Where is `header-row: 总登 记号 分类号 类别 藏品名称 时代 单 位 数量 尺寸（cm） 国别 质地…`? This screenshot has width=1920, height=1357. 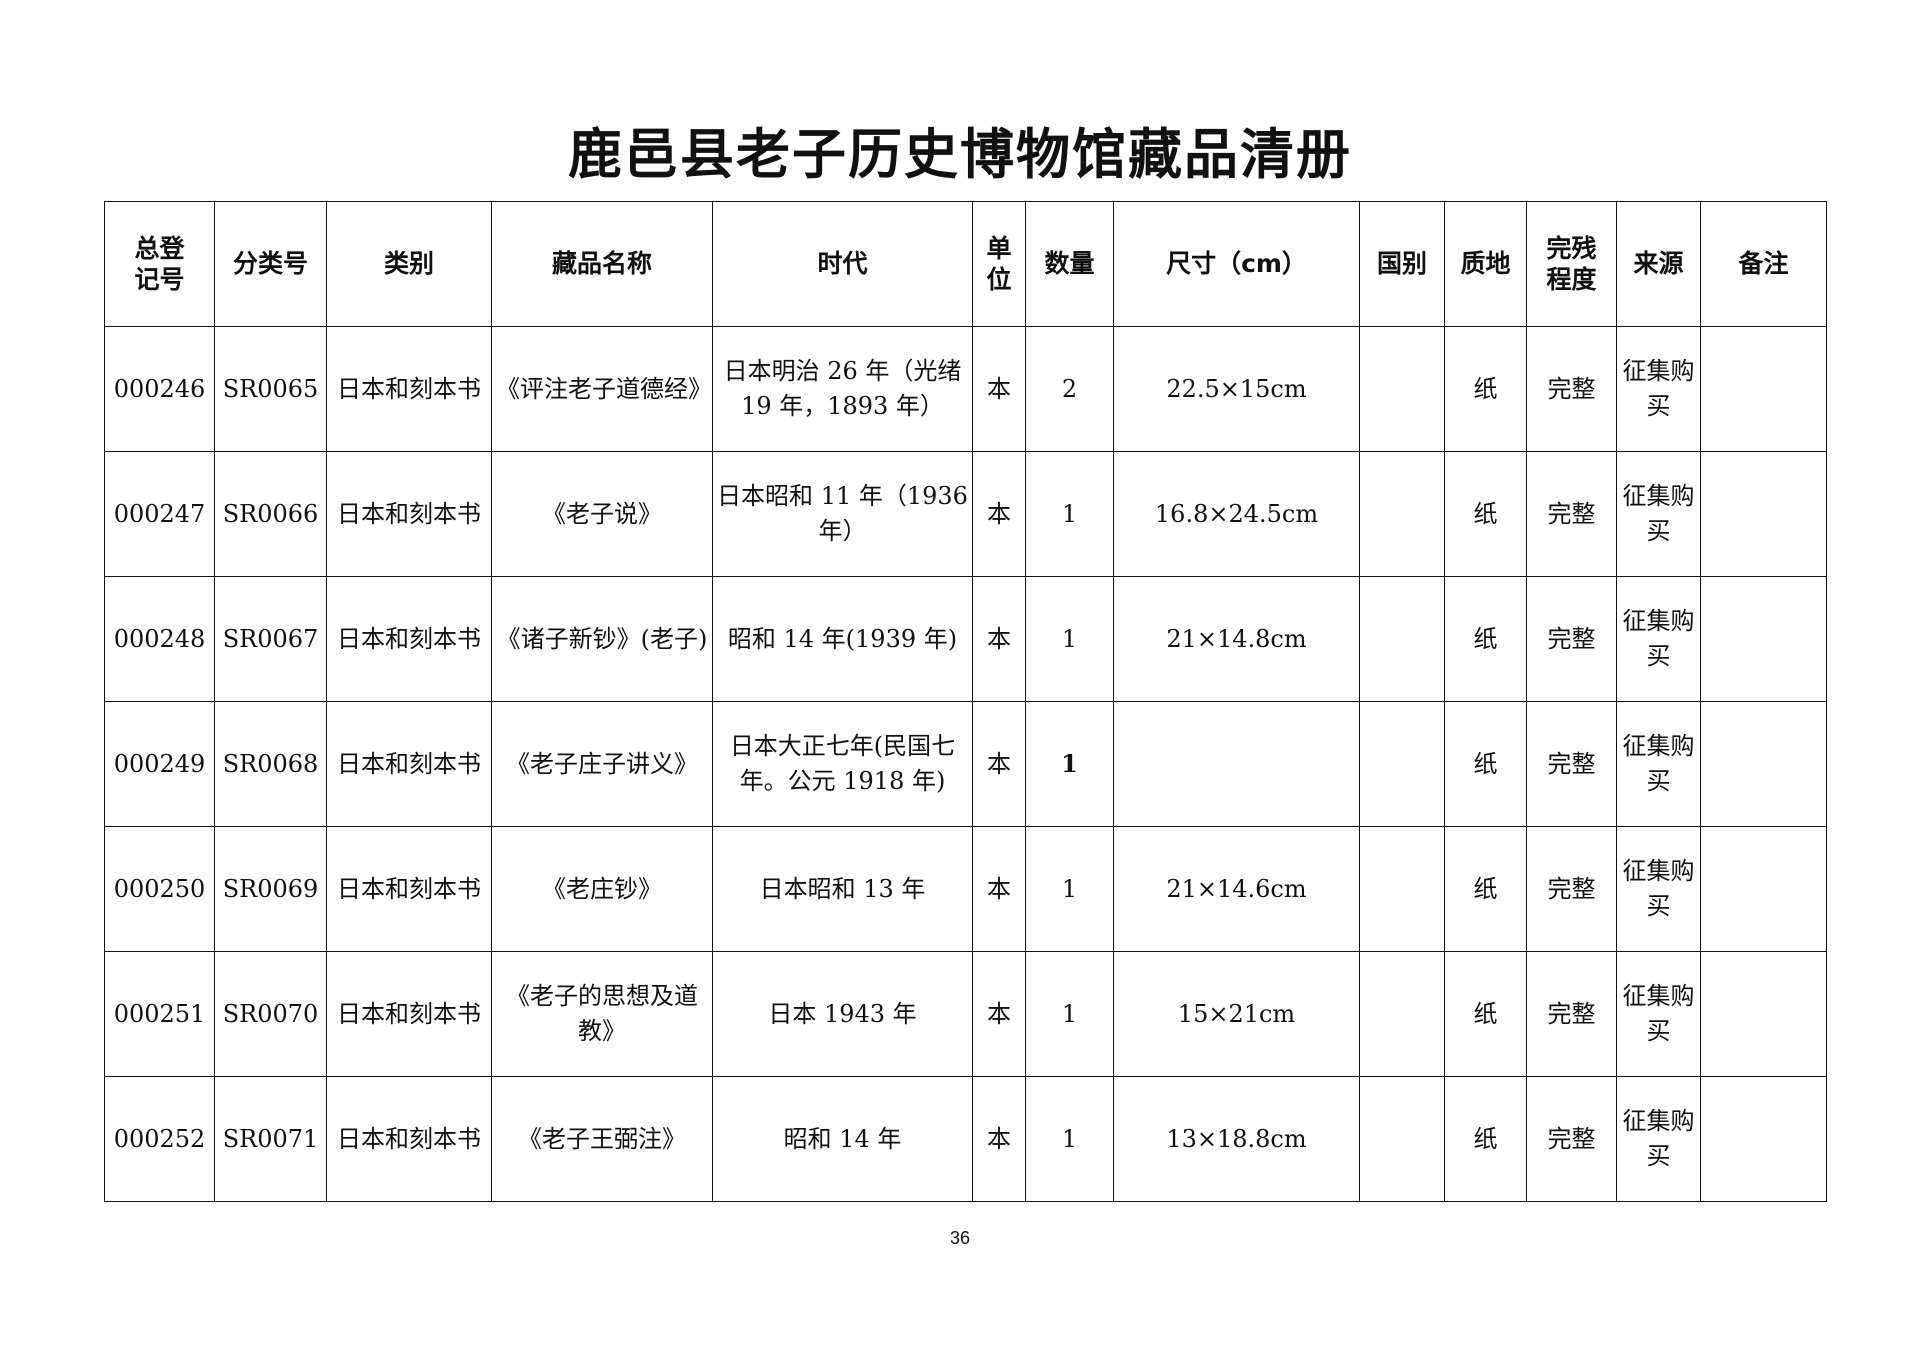
header-row: 总登 记号 分类号 类别 藏品名称 时代 单 位 数量 尺寸（cm） 国别 质地… is located at coordinates (965, 264).